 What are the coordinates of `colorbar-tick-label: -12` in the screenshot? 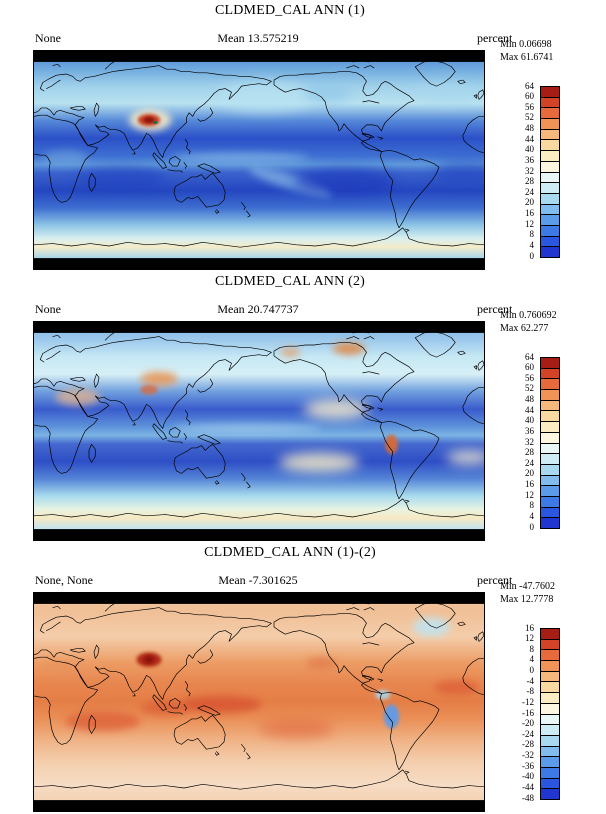 It's located at (528, 701).